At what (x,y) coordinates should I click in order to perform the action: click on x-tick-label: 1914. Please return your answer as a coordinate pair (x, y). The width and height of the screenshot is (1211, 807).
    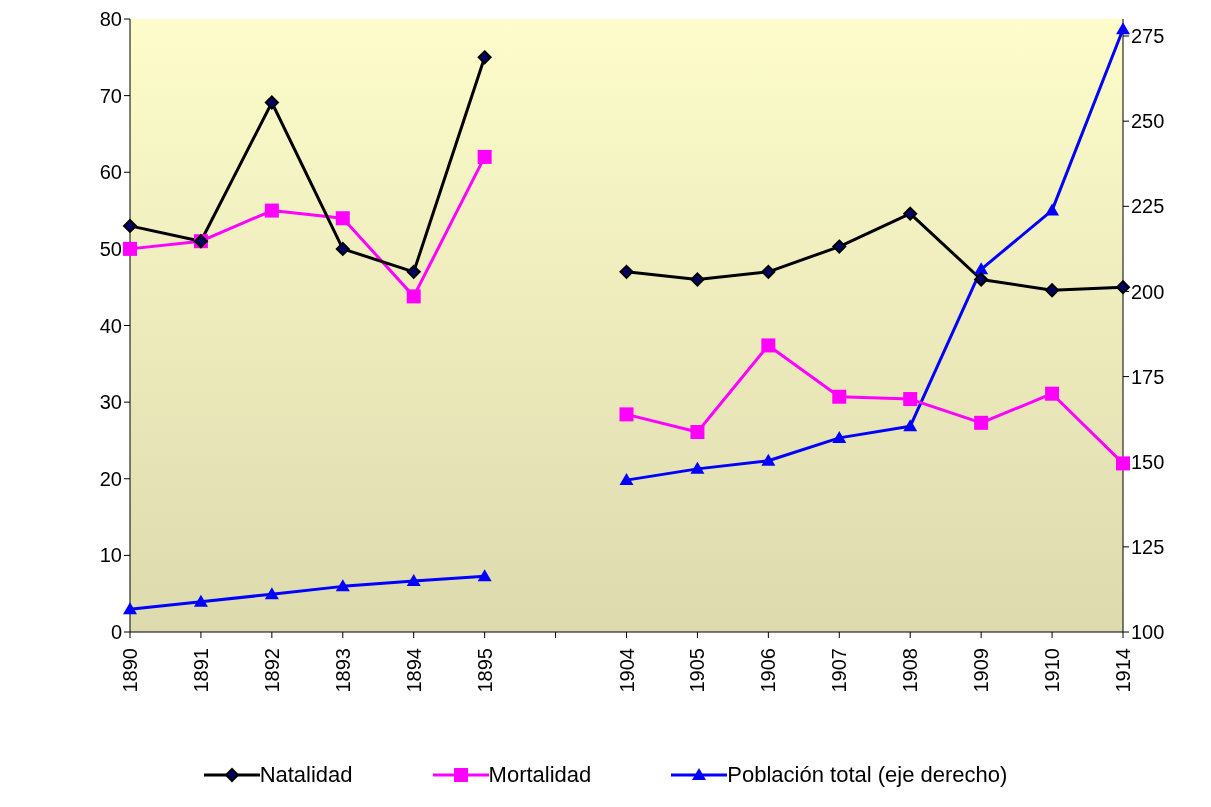
    Looking at the image, I should click on (1123, 670).